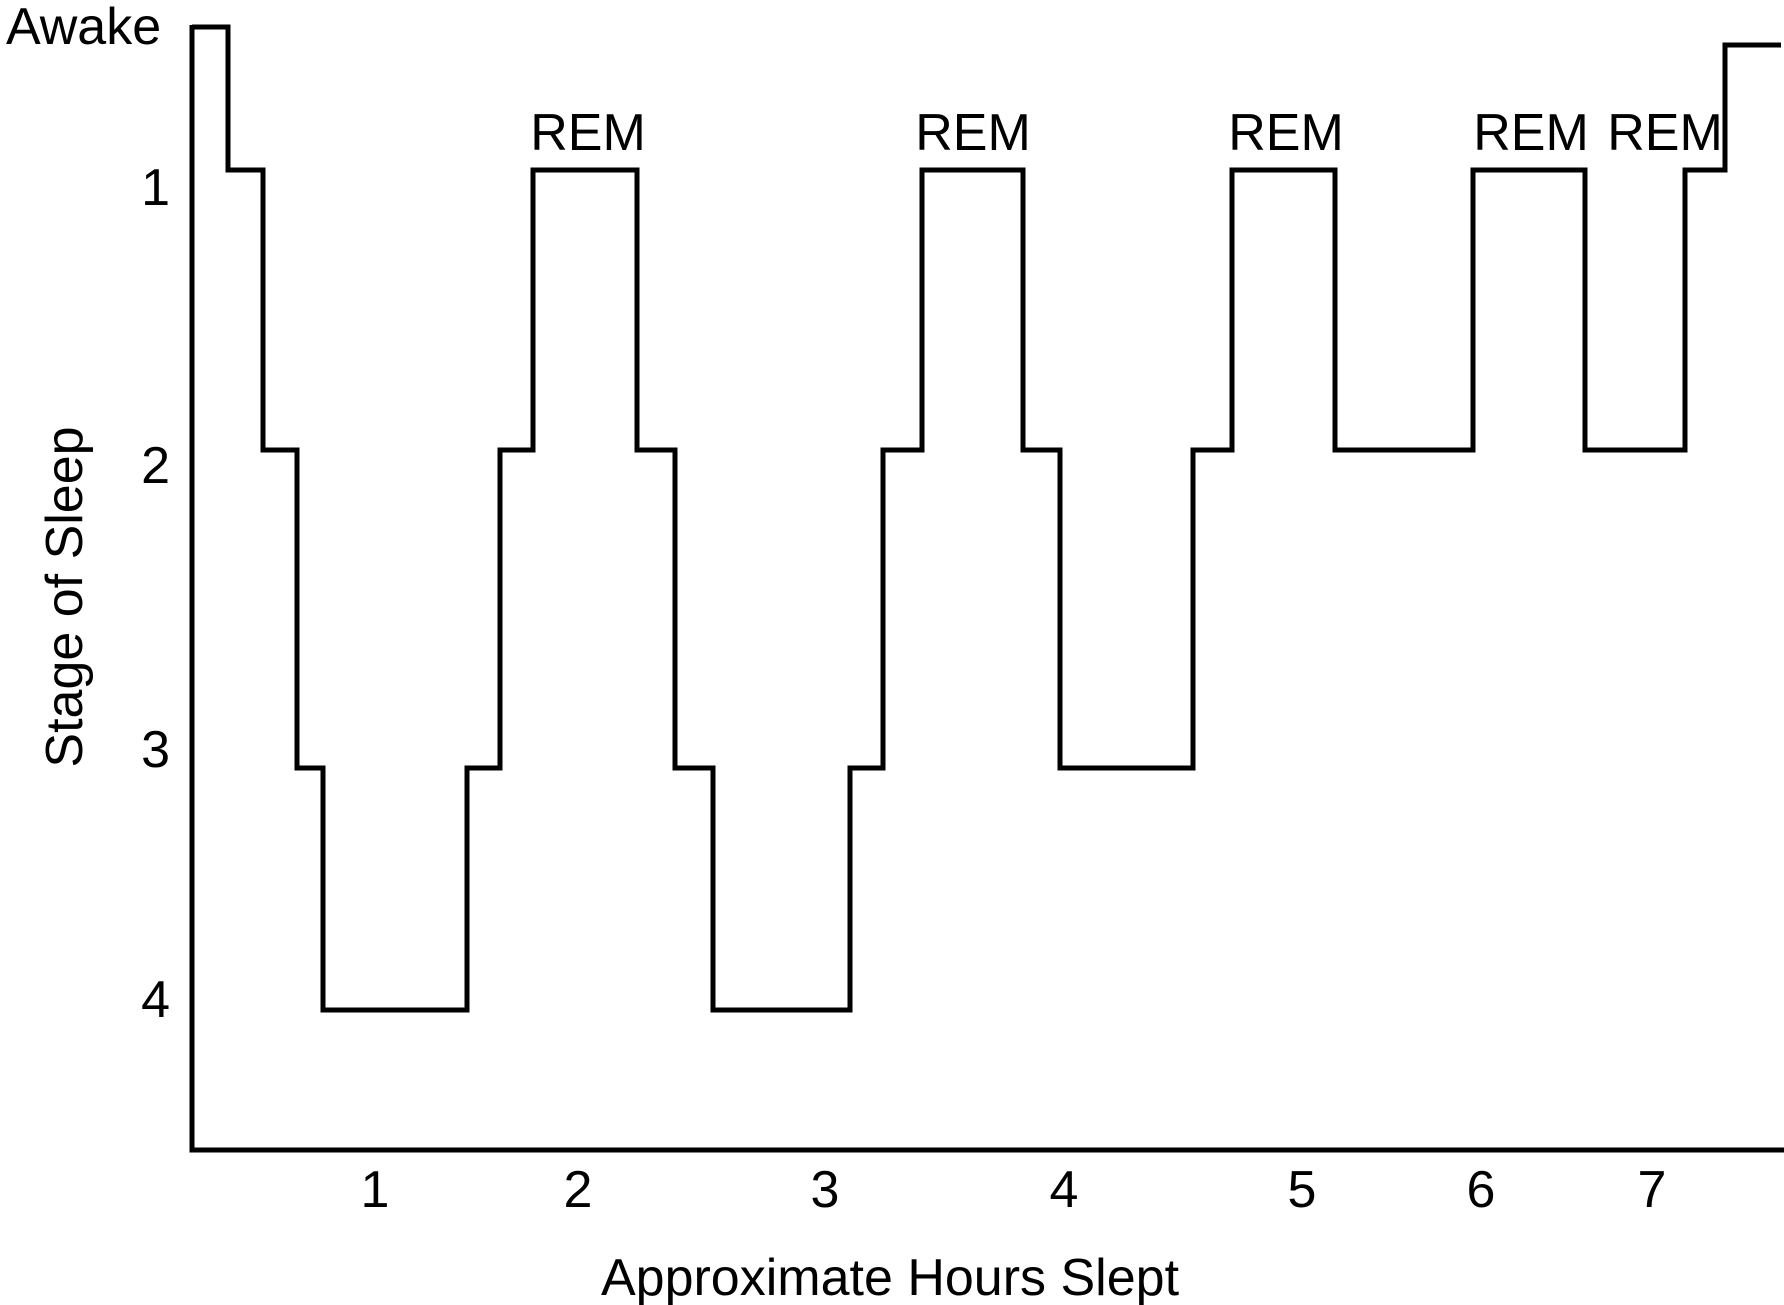  What do you see at coordinates (83, 28) in the screenshot?
I see `y-tick-label-awake: Awake` at bounding box center [83, 28].